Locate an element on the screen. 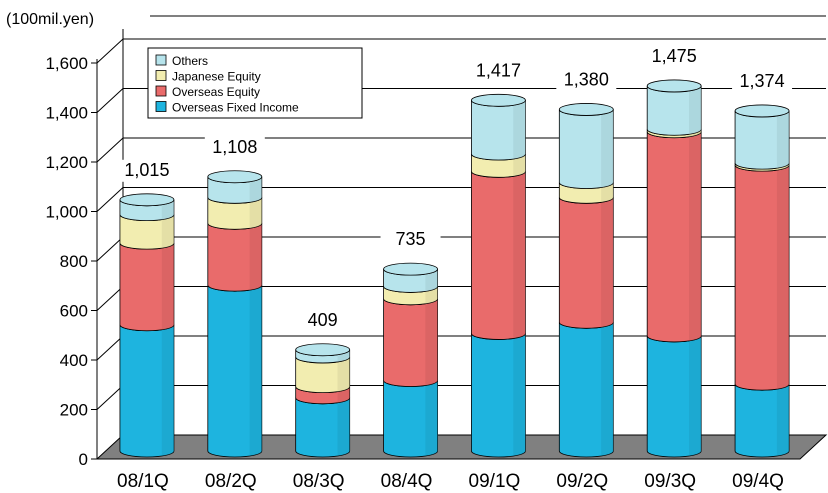 The image size is (828, 493). legend-box is located at coordinates (255, 83).